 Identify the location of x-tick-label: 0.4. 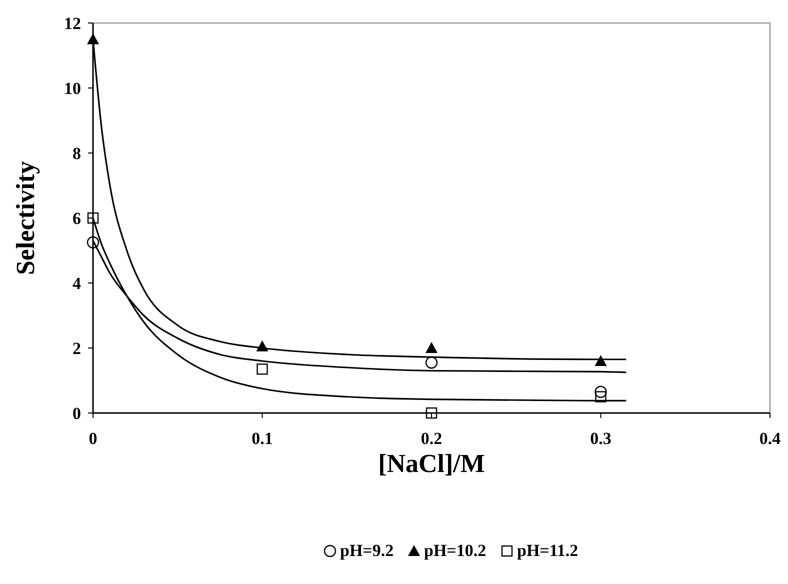
(770, 438).